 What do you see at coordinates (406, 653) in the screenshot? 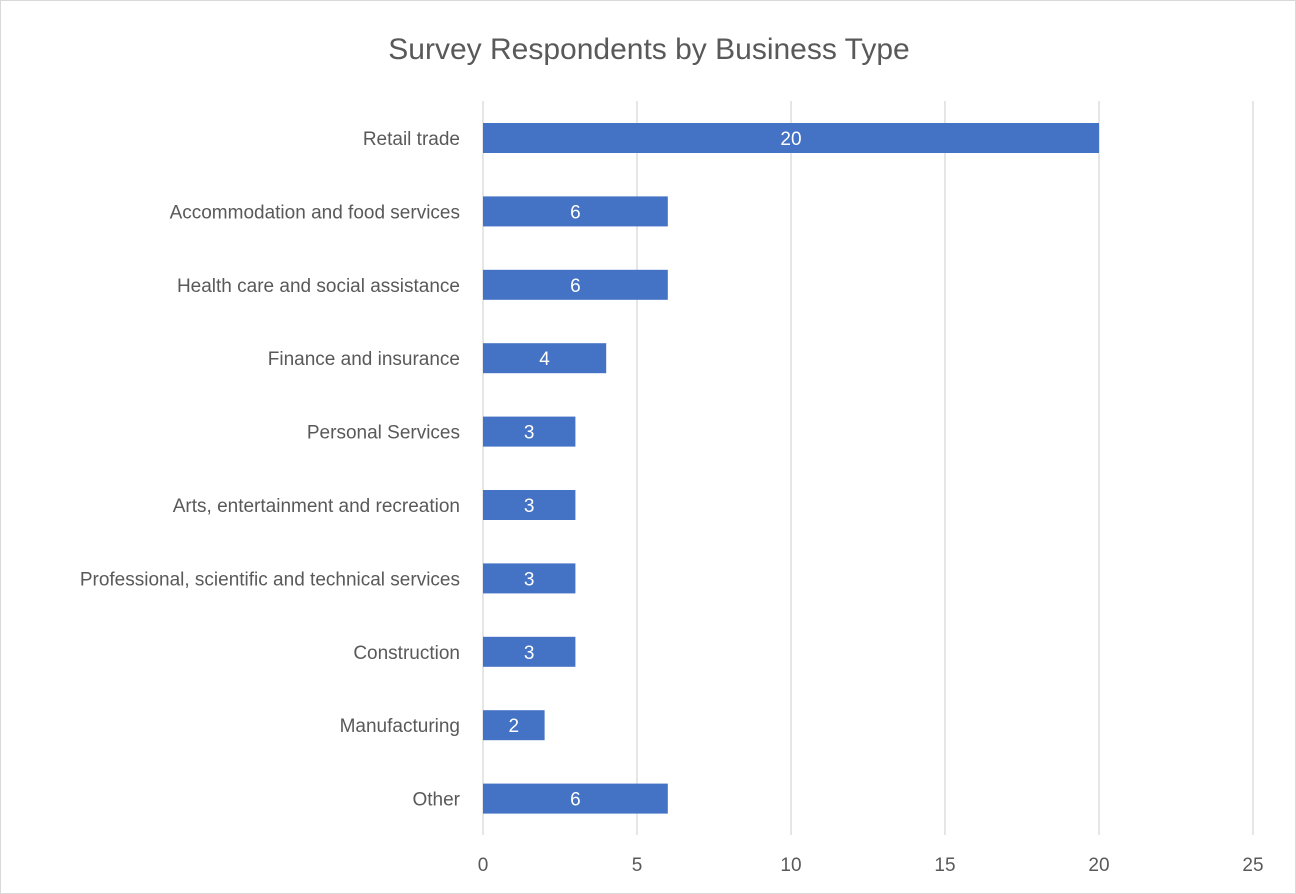
I see `category-label: Construction` at bounding box center [406, 653].